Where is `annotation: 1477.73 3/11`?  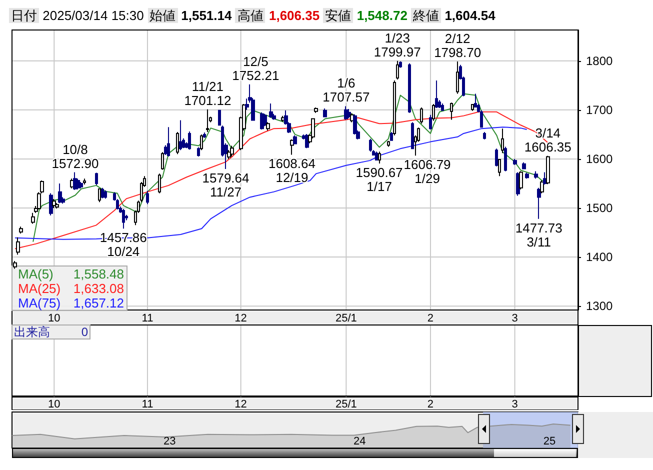
annotation: 1477.73 3/11 is located at coordinates (538, 235).